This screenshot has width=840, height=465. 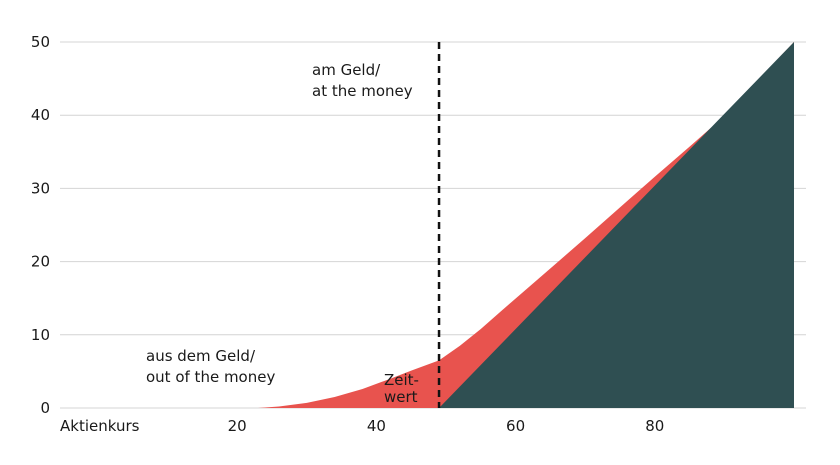 What do you see at coordinates (401, 380) in the screenshot?
I see `time-value-label-1: Zeit-` at bounding box center [401, 380].